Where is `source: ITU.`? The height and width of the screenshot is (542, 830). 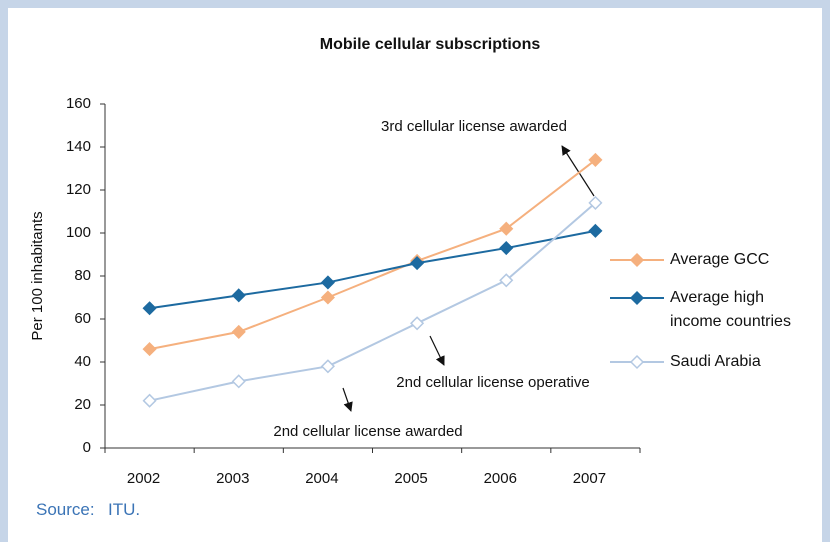 source: ITU. is located at coordinates (124, 509).